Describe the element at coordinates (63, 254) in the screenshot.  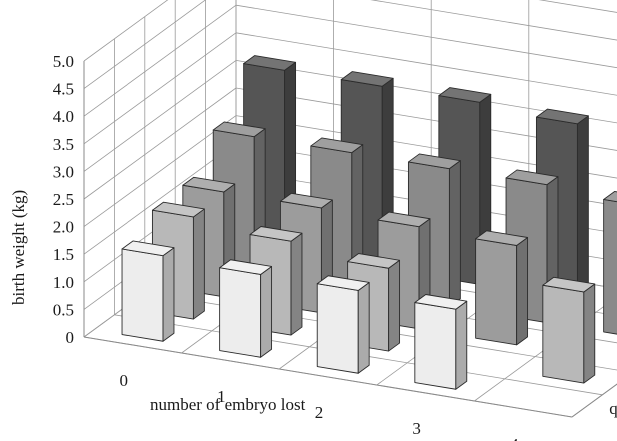
I see `y-tick-label: 1.5` at that location.